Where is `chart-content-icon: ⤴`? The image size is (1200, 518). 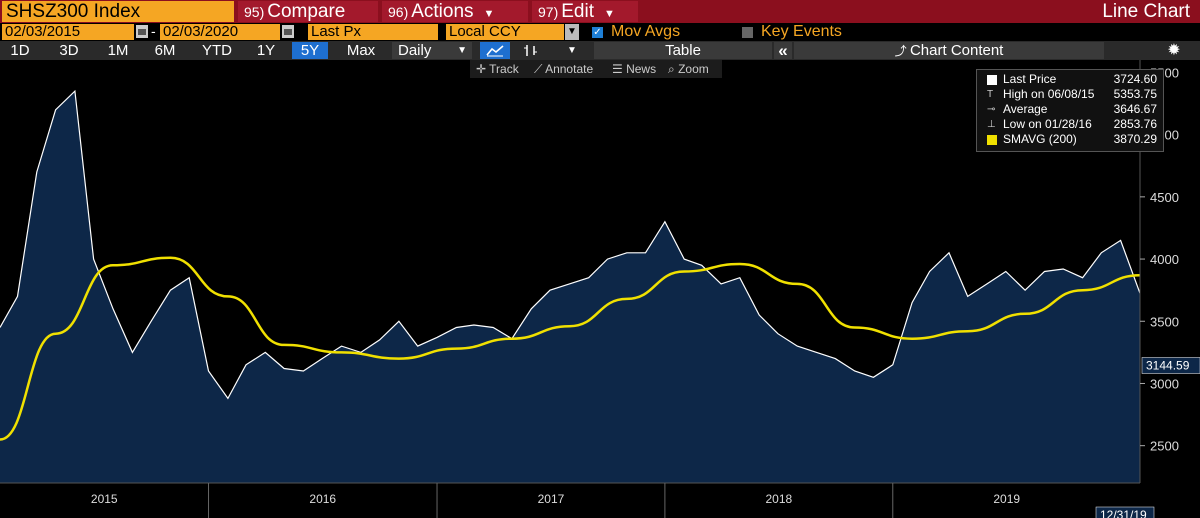 chart-content-icon: ⤴ is located at coordinates (902, 51).